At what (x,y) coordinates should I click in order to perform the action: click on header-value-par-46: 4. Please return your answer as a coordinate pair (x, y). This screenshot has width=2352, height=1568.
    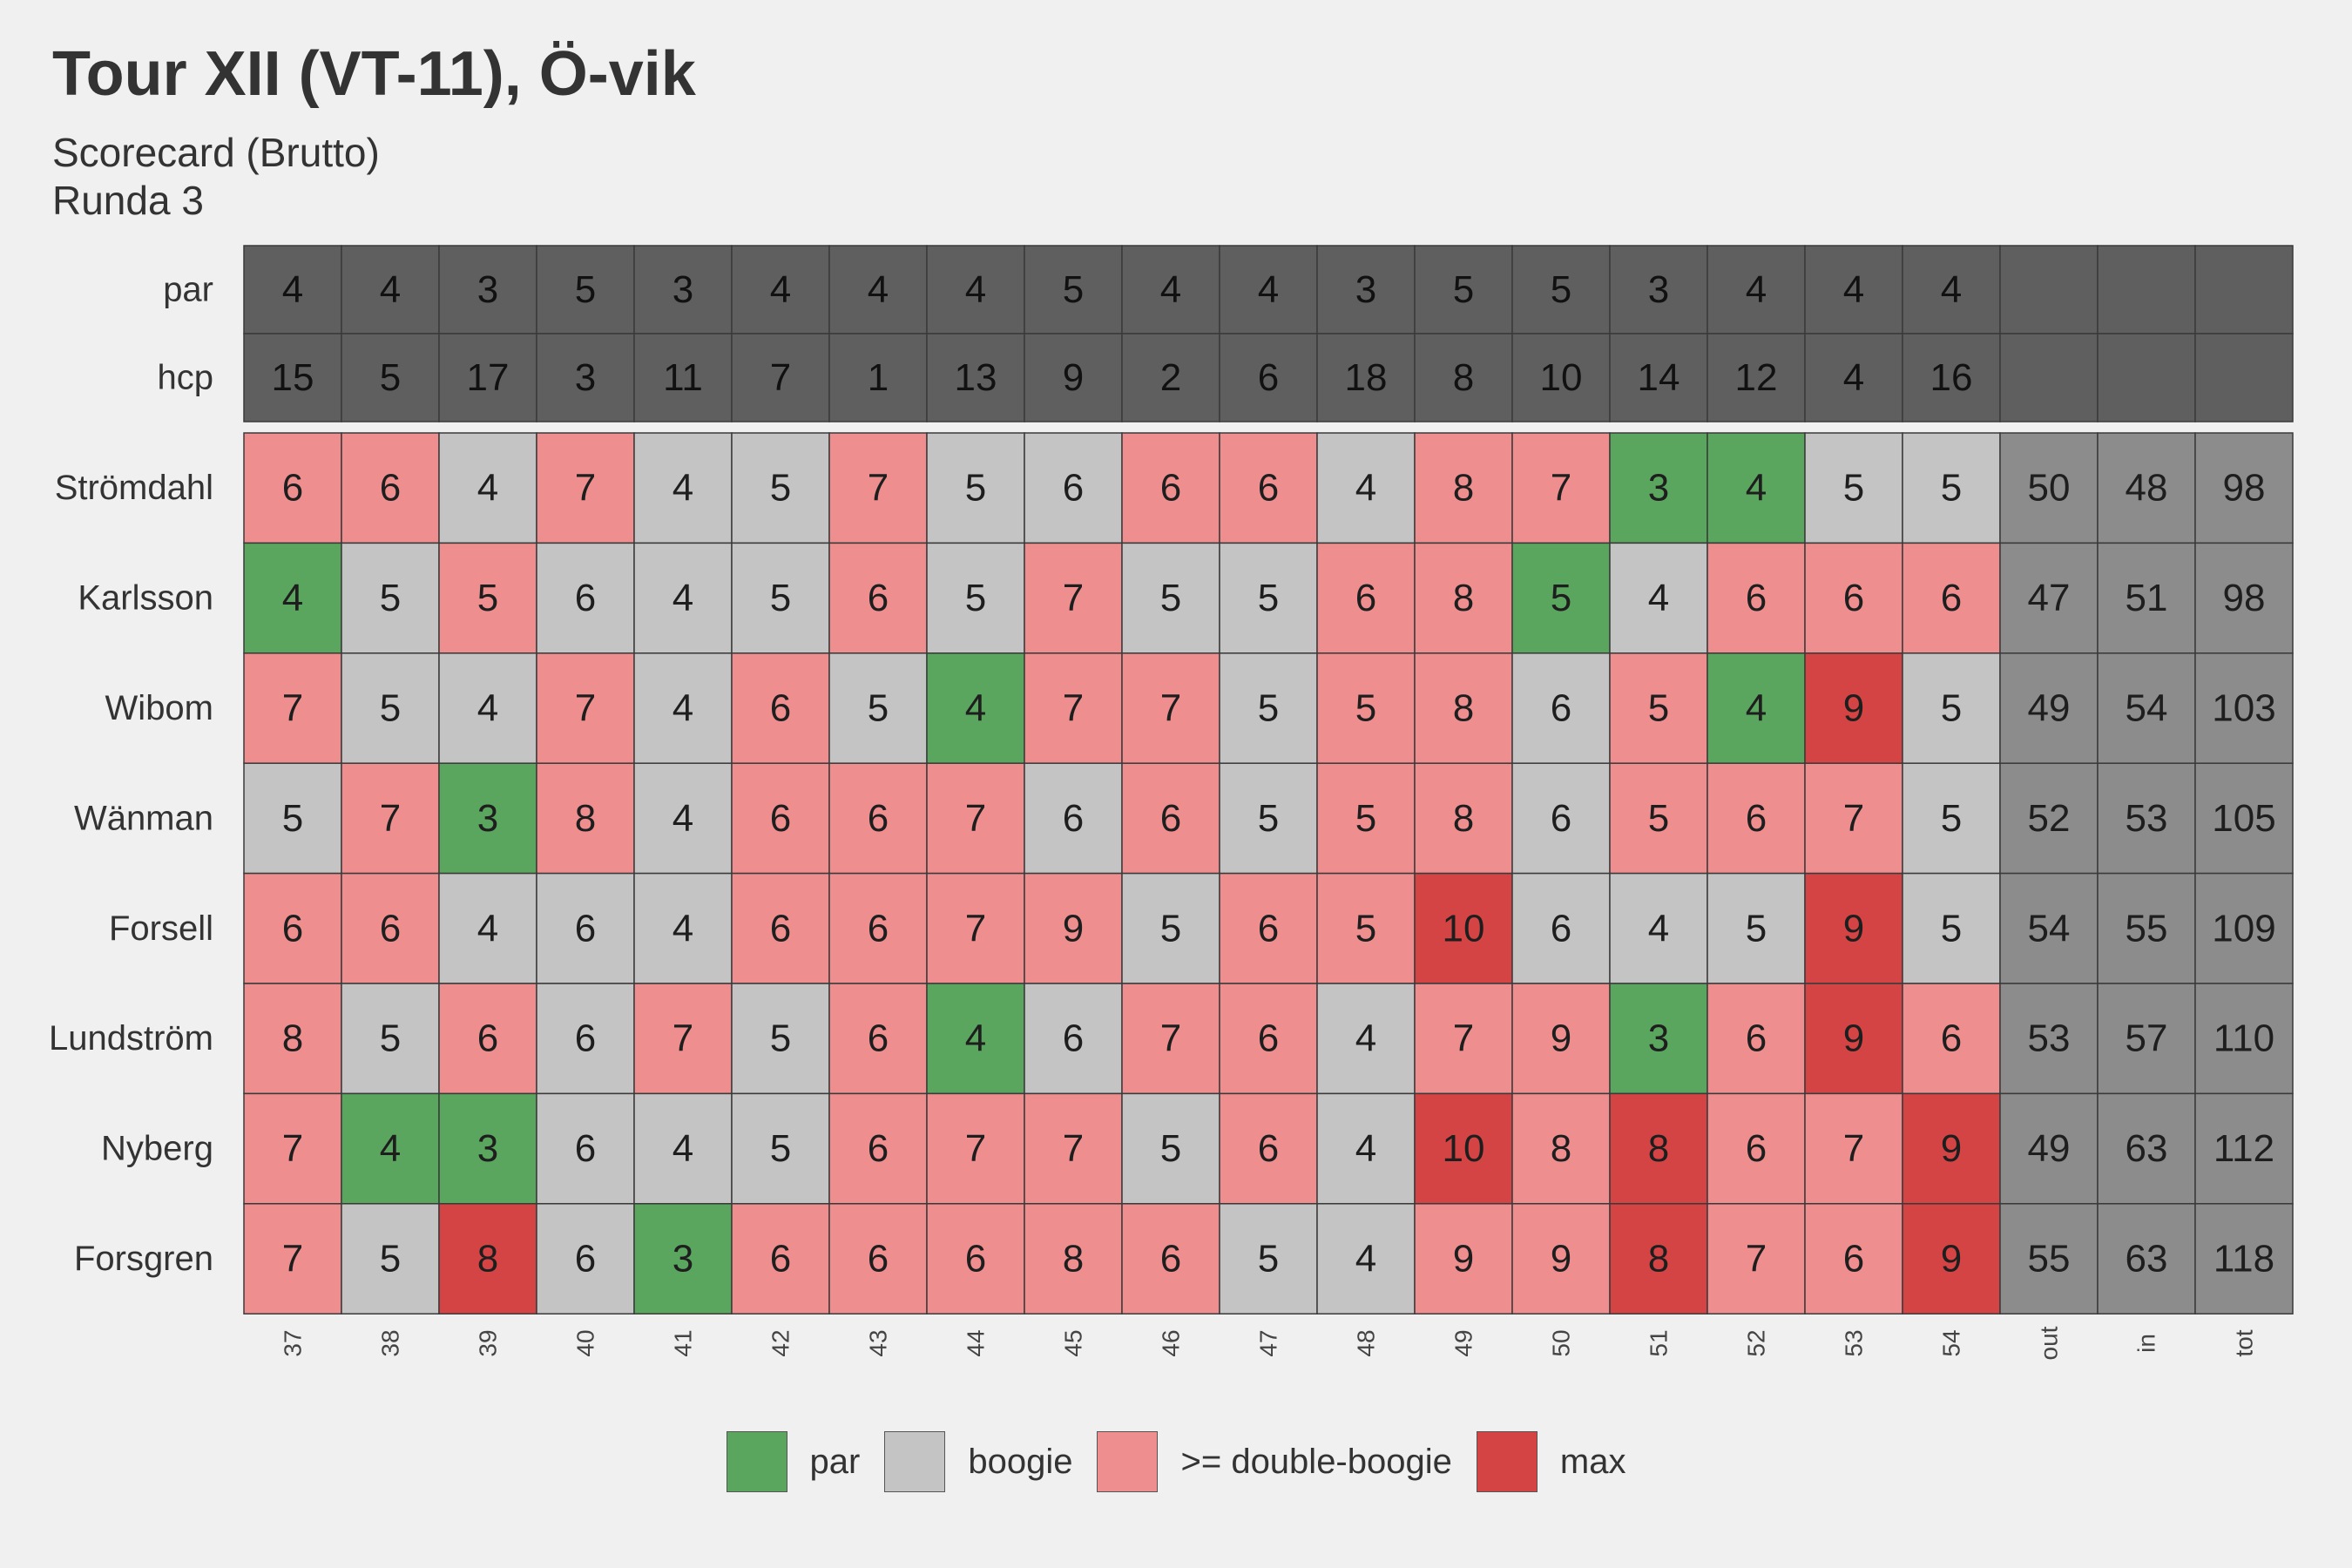
    Looking at the image, I should click on (1171, 289).